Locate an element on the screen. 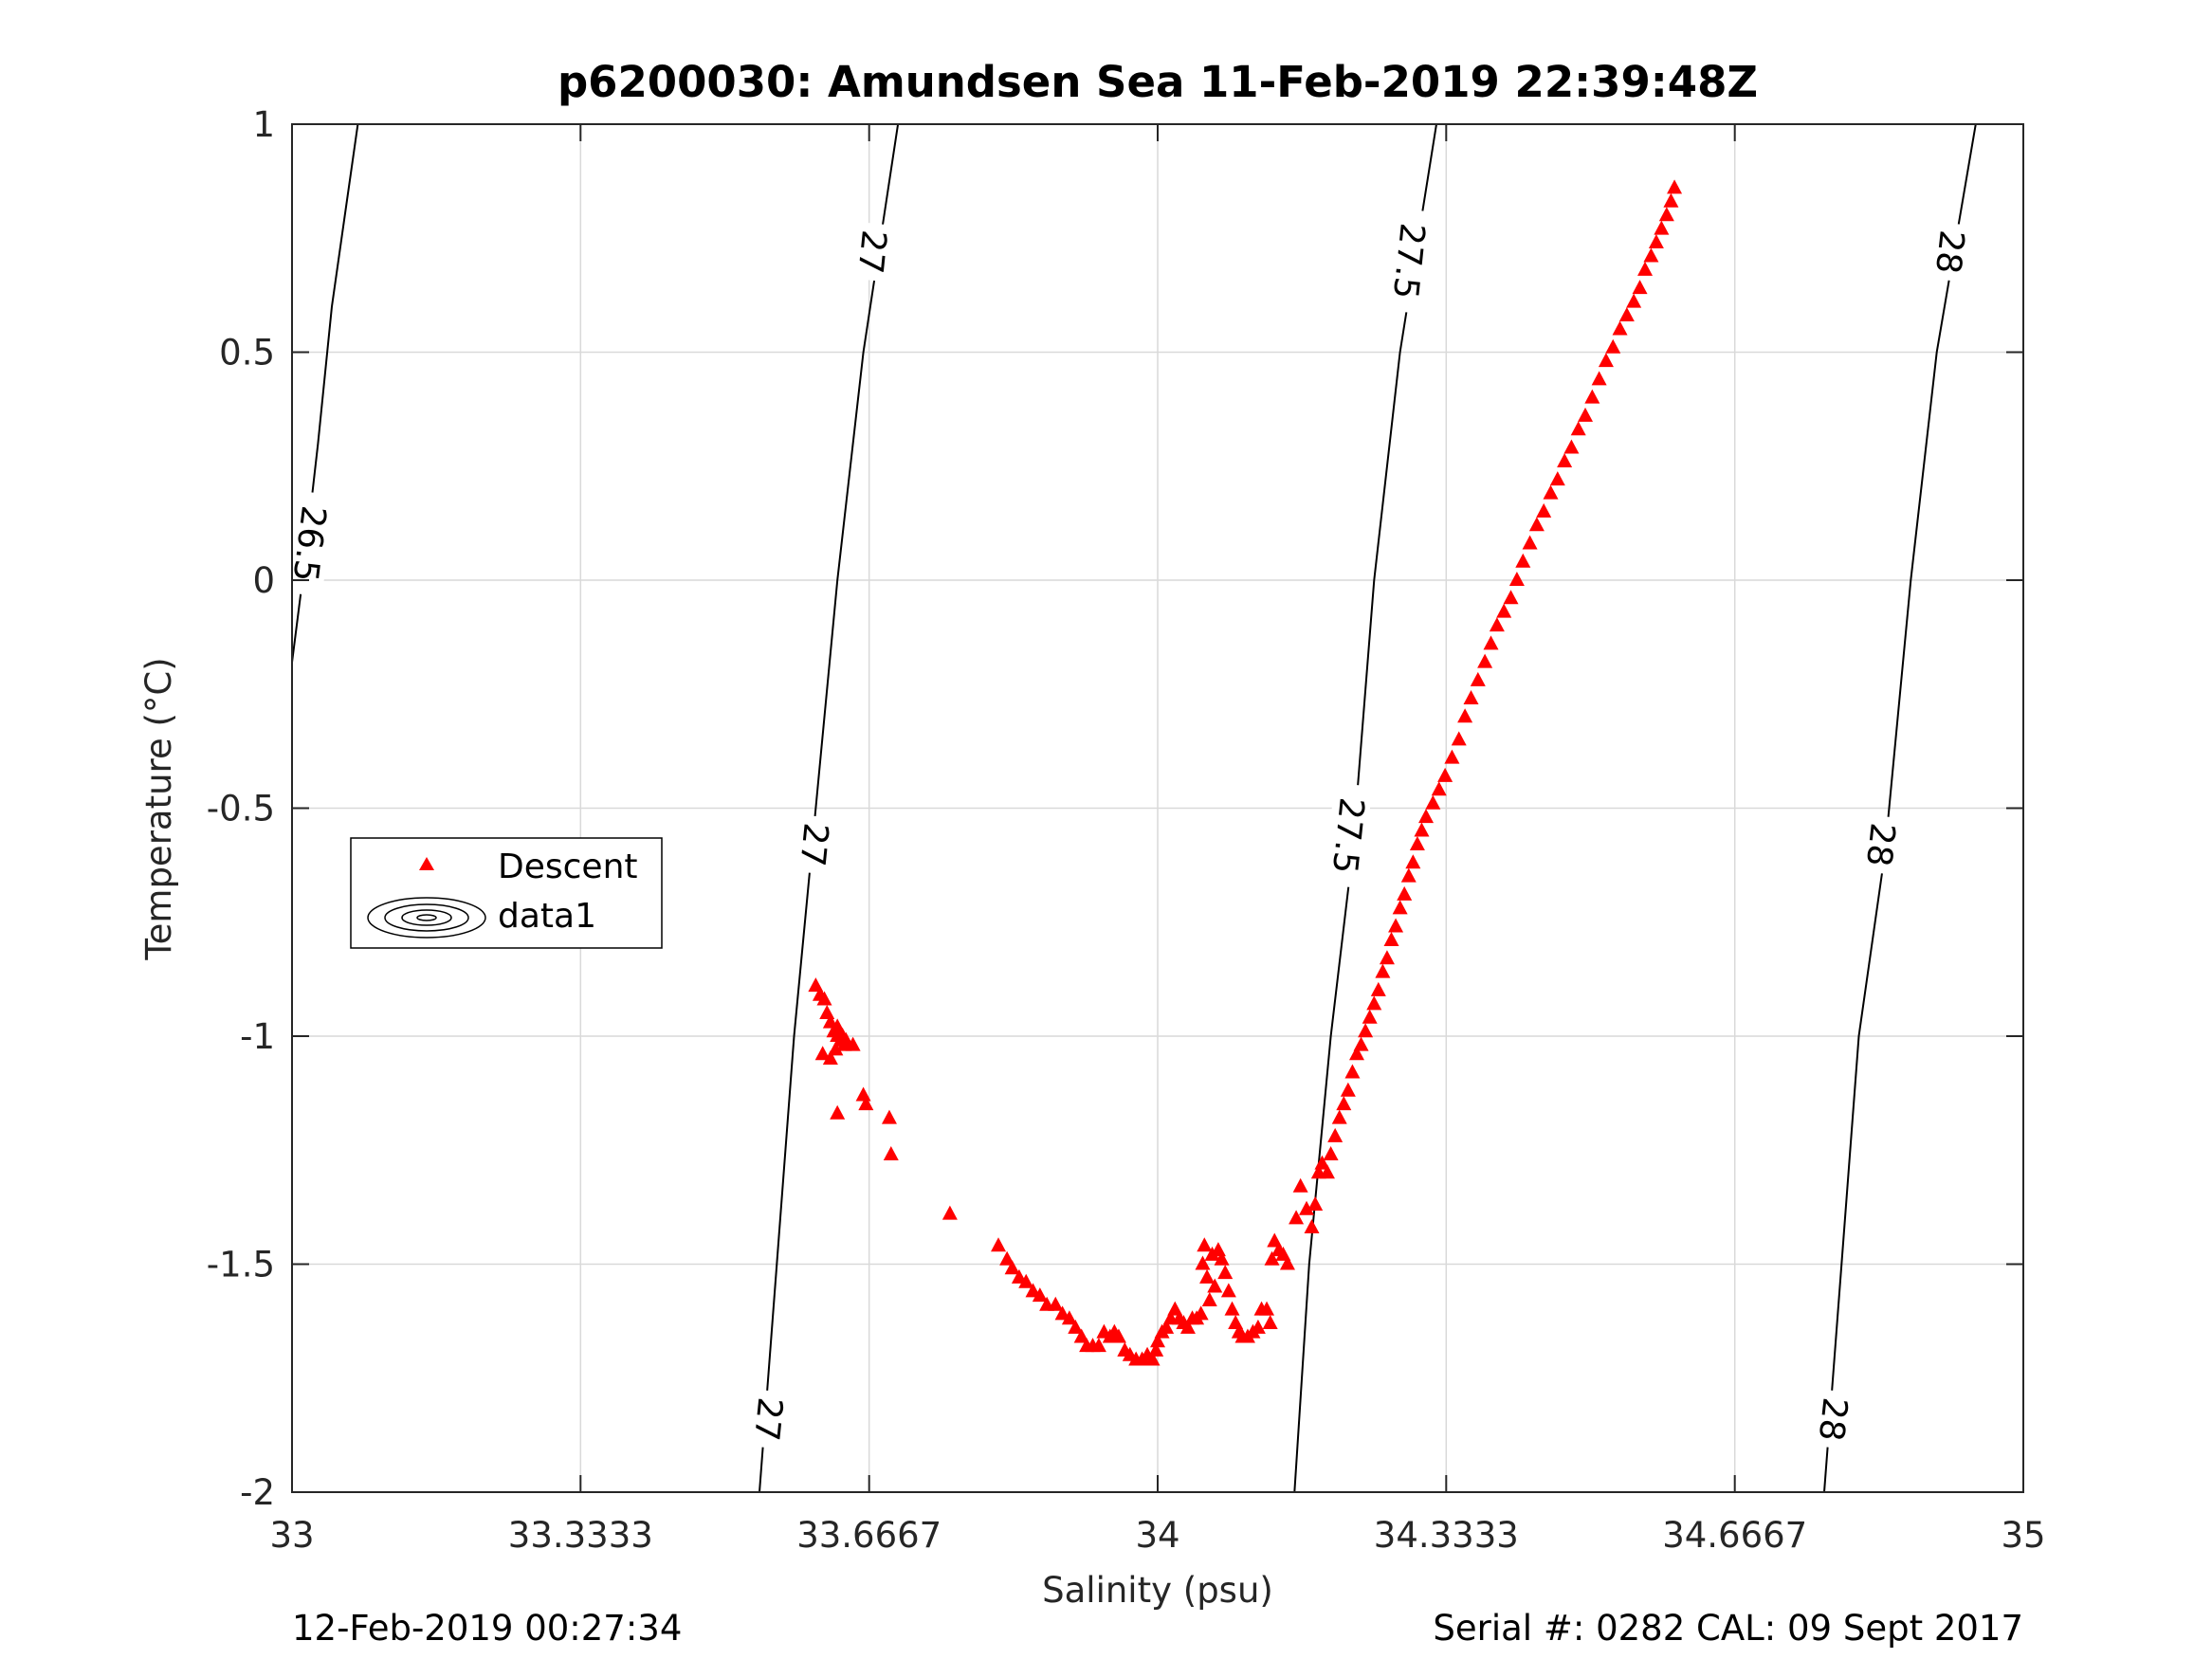 Image resolution: width=2212 pixels, height=1659 pixels. contour-label-27: 27 is located at coordinates (813, 844).